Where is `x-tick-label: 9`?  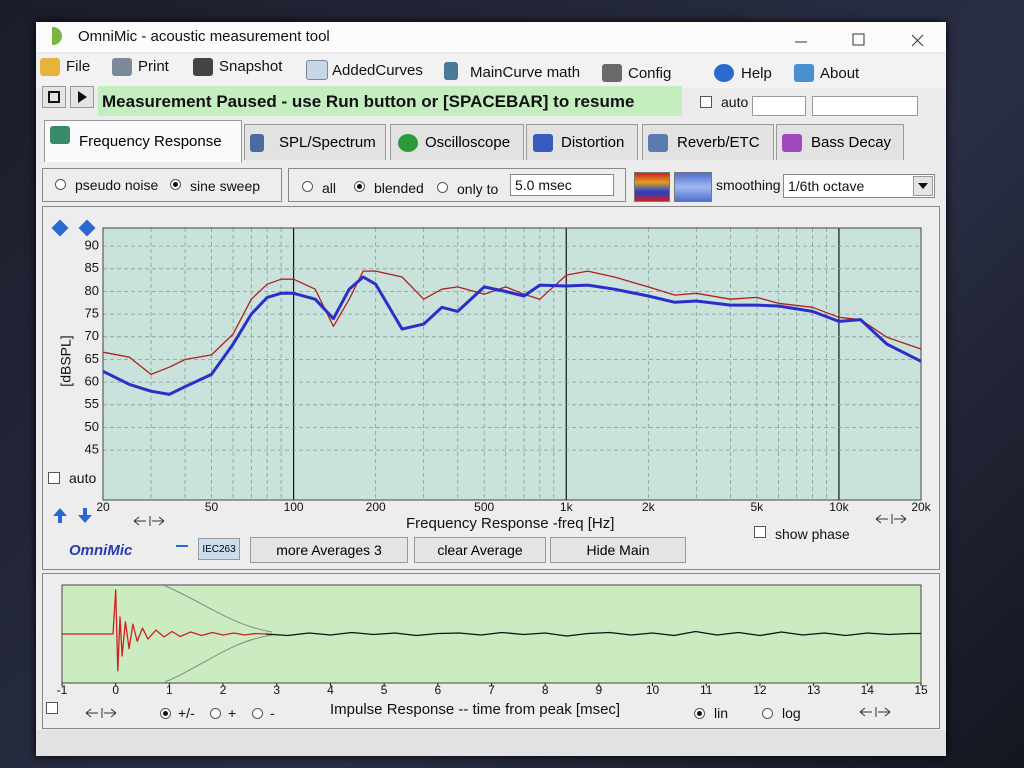
x-tick-label: 9 is located at coordinates (599, 690).